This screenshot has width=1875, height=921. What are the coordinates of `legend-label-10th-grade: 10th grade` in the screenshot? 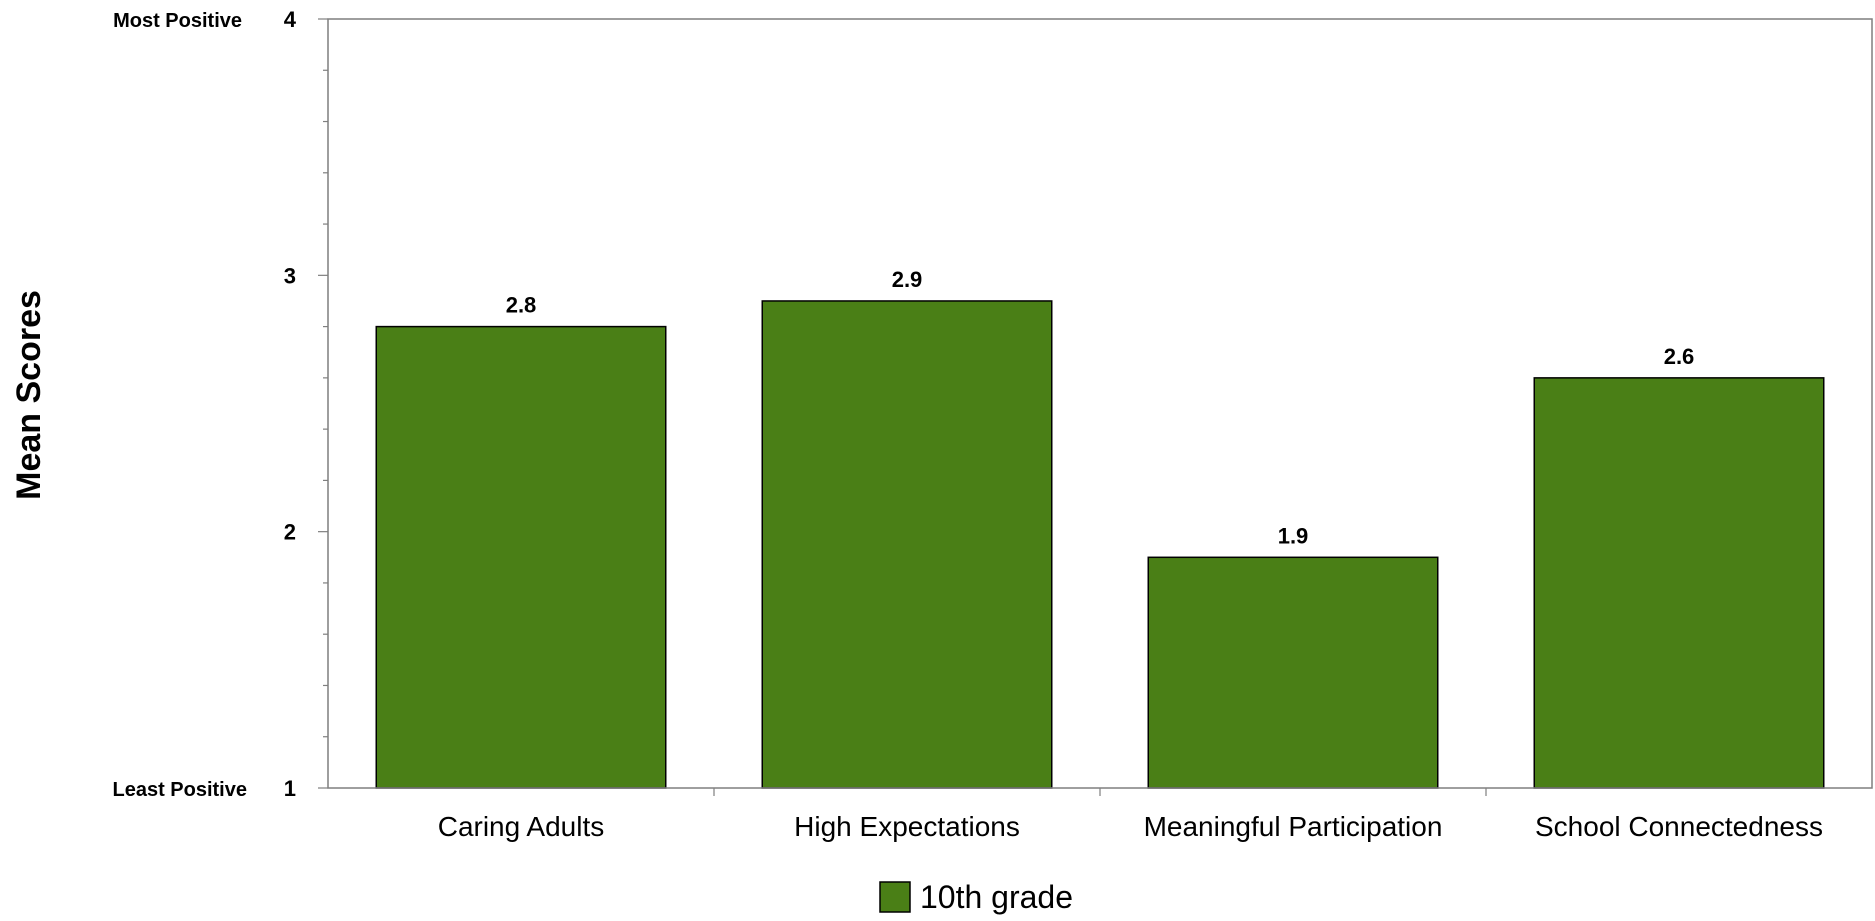 It's located at (996, 897).